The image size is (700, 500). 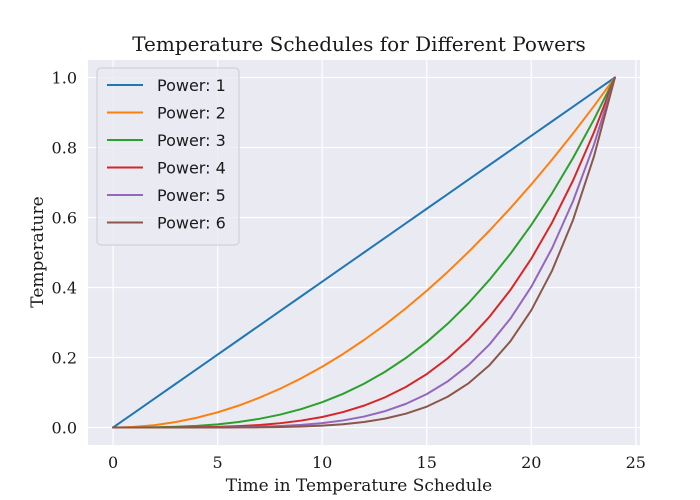 What do you see at coordinates (191, 85) in the screenshot?
I see `legend-label: Power: 1` at bounding box center [191, 85].